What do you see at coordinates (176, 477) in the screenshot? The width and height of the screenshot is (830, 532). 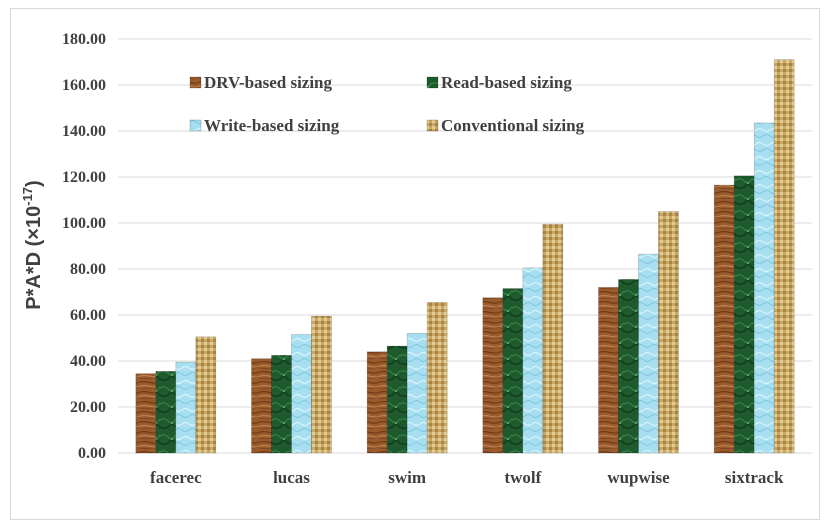 I see `x-tick-label: facerec` at bounding box center [176, 477].